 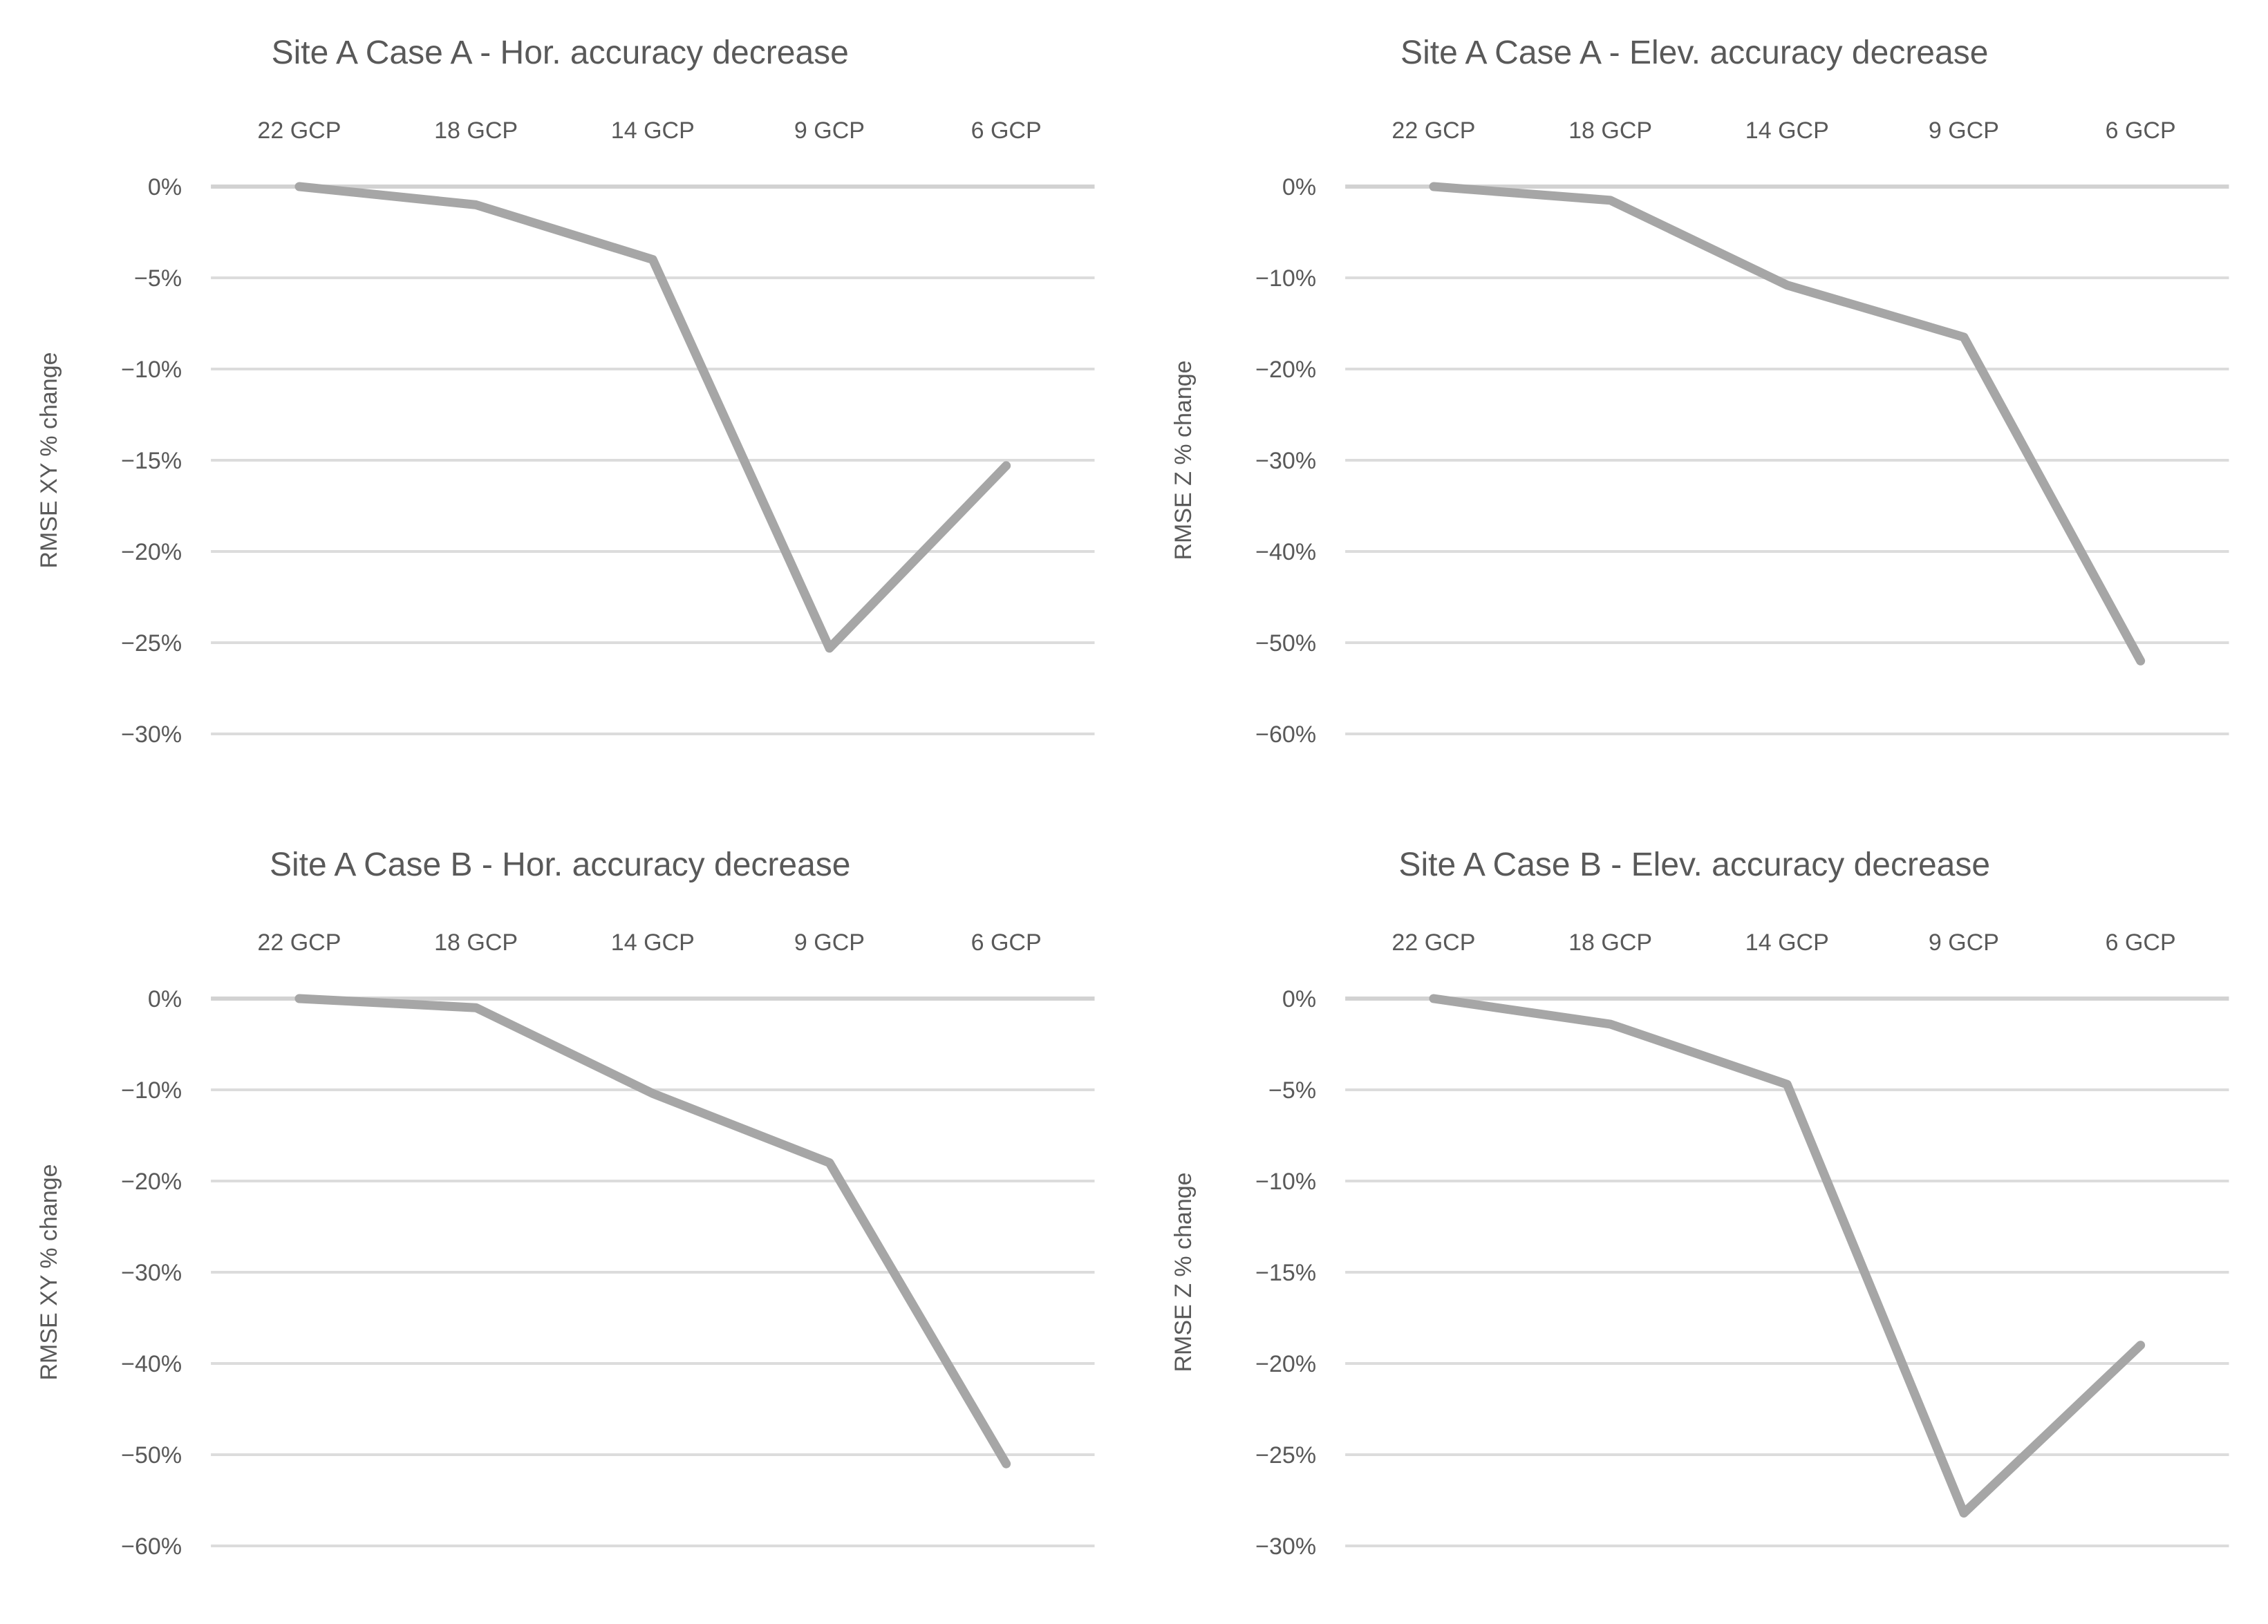 I want to click on chart-title: Site A Case B - Elev. accuracy decrease, so click(x=1694, y=865).